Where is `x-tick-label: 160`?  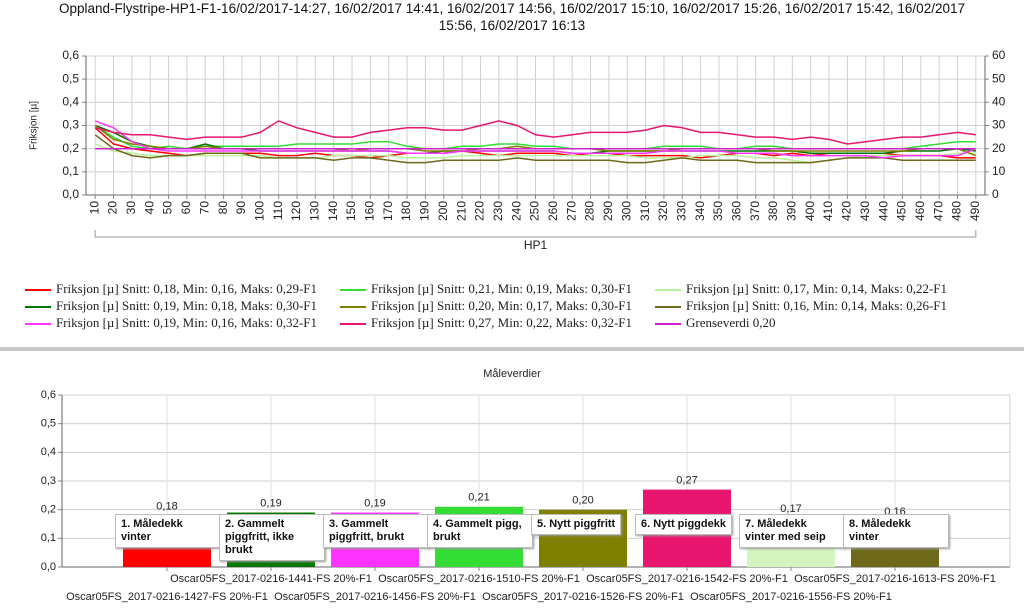
x-tick-label: 160 is located at coordinates (370, 211).